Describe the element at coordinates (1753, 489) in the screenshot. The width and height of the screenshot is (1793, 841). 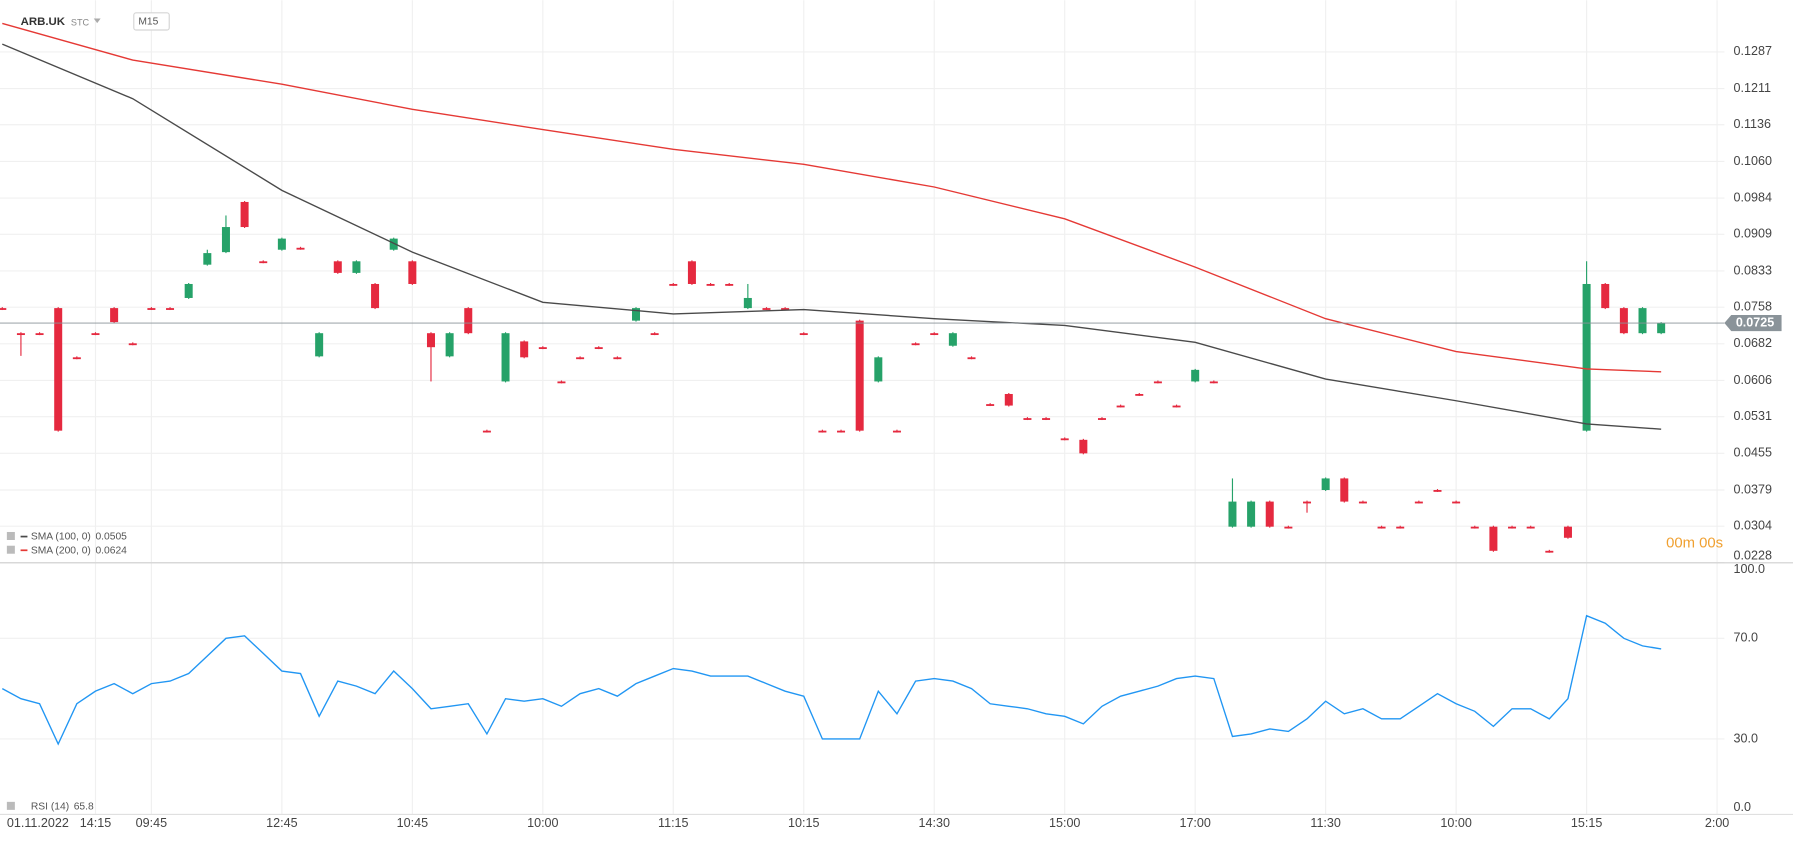
I see `y-tick-label: 0.0379` at that location.